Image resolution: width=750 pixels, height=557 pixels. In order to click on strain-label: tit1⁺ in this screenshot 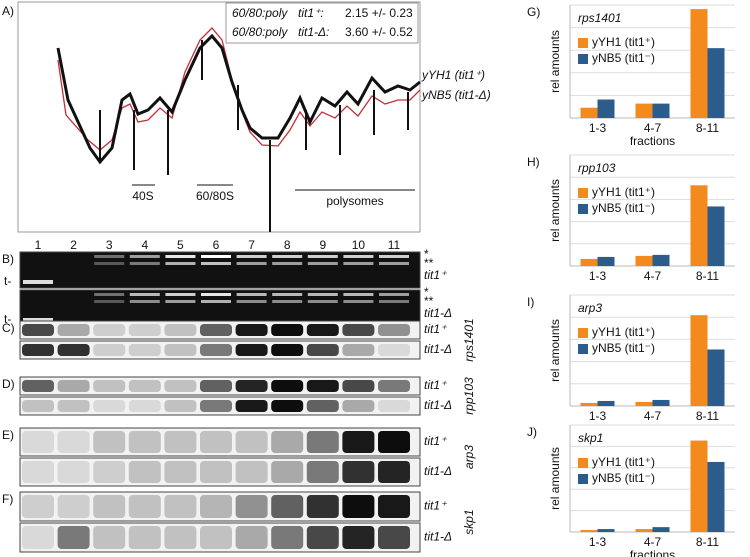, I will do `click(436, 506)`.